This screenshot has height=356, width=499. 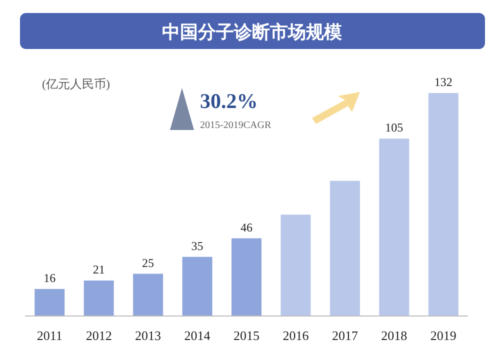 I want to click on data-label: 16, so click(x=50, y=277).